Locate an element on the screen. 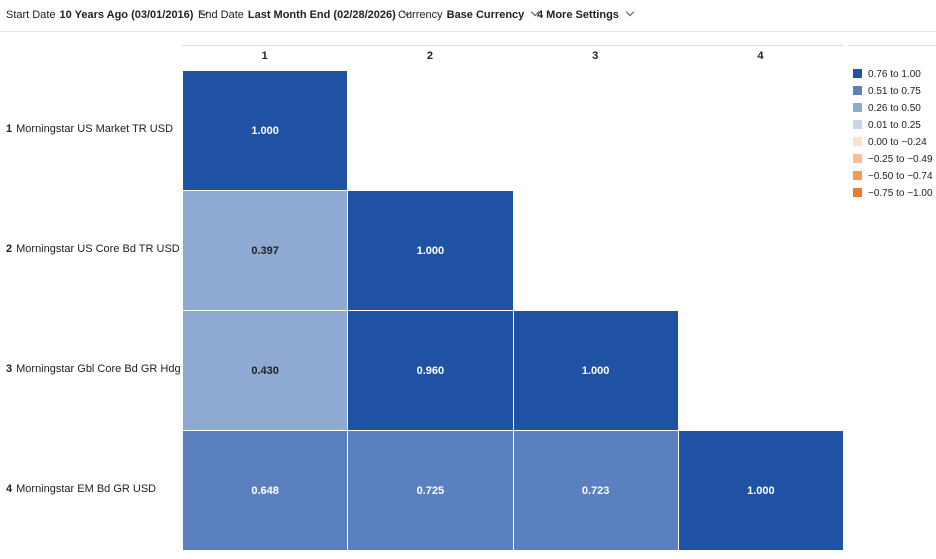 Image resolution: width=936 pixels, height=559 pixels. row-index: 2 is located at coordinates (9, 249).